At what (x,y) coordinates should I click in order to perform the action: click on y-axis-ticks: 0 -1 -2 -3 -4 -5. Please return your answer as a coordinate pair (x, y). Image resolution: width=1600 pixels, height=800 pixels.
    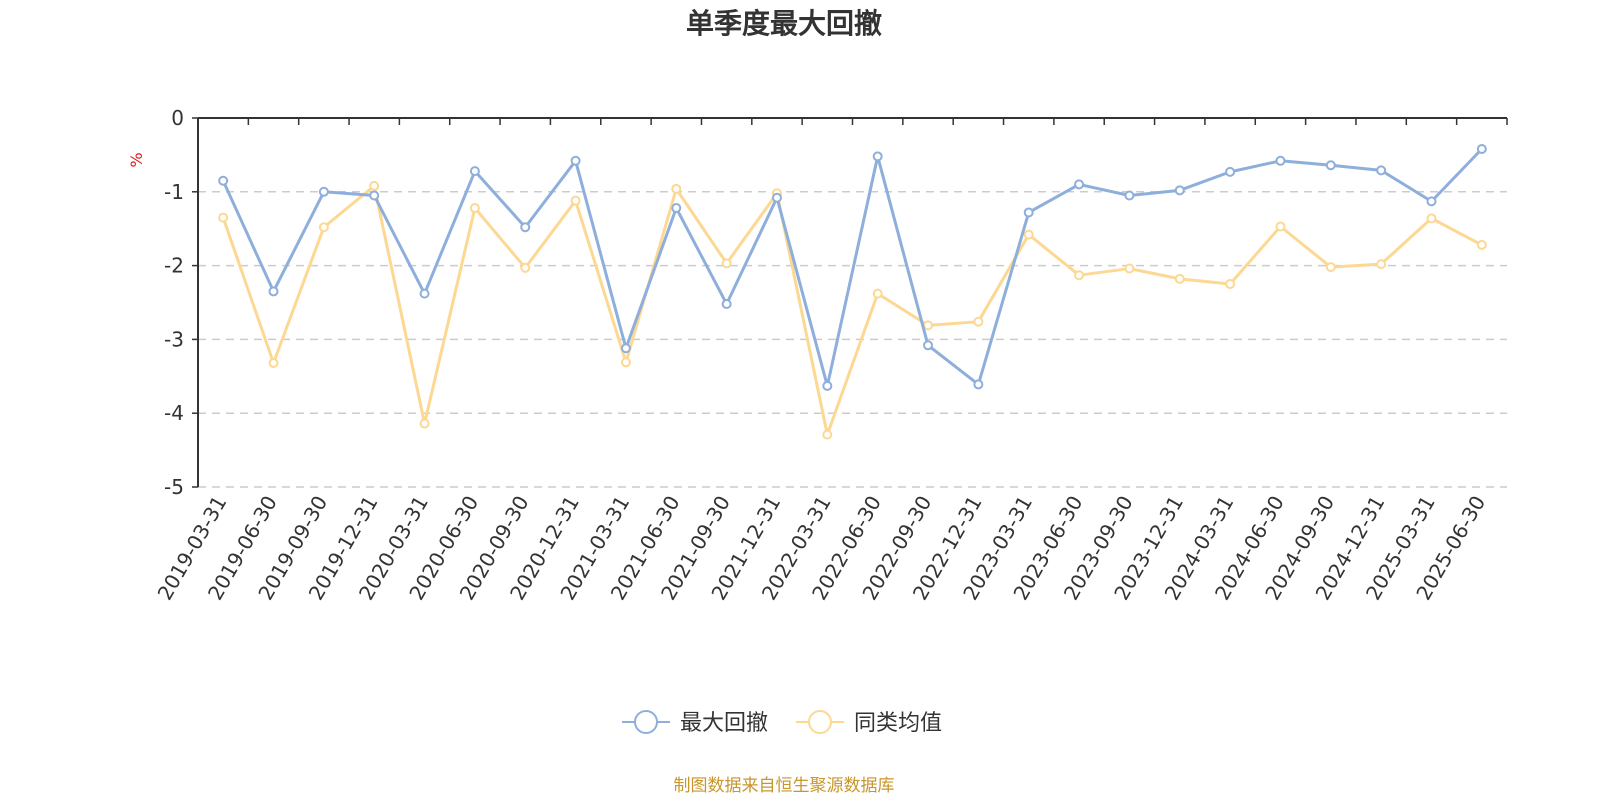
    Looking at the image, I should click on (181, 302).